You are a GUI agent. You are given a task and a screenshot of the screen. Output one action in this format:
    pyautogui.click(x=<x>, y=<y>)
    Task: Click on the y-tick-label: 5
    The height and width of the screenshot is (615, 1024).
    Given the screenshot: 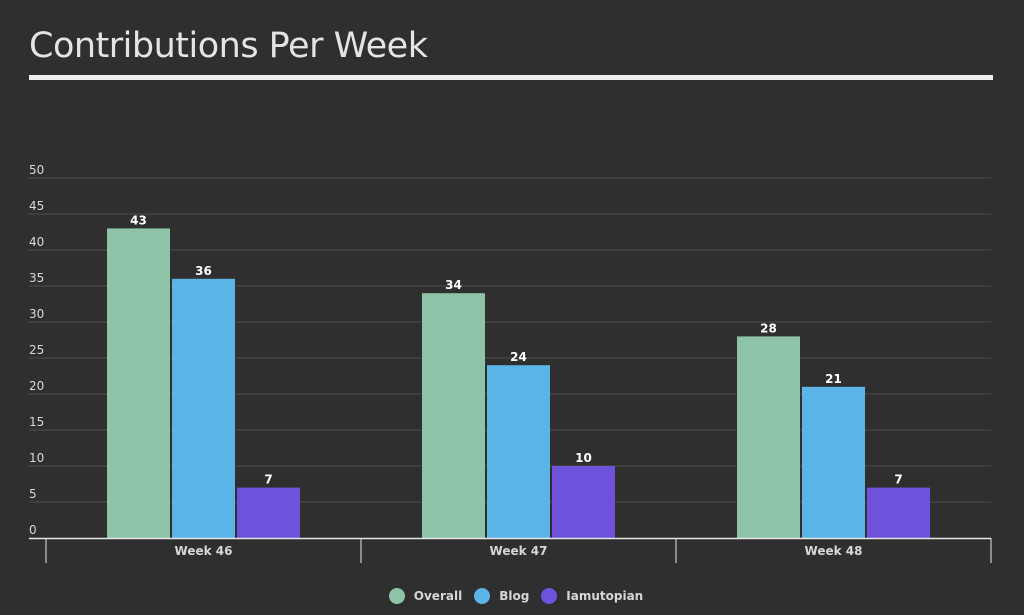 What is the action you would take?
    pyautogui.click(x=33, y=494)
    